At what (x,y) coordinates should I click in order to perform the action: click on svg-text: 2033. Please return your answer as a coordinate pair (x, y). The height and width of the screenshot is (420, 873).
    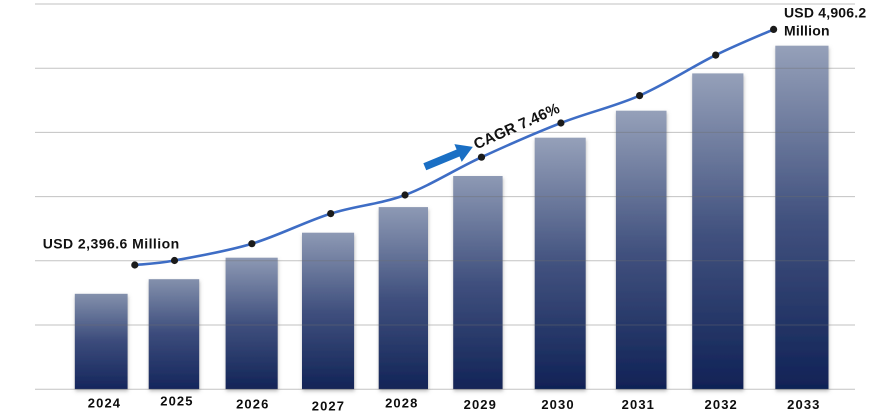
    Looking at the image, I should click on (803, 404).